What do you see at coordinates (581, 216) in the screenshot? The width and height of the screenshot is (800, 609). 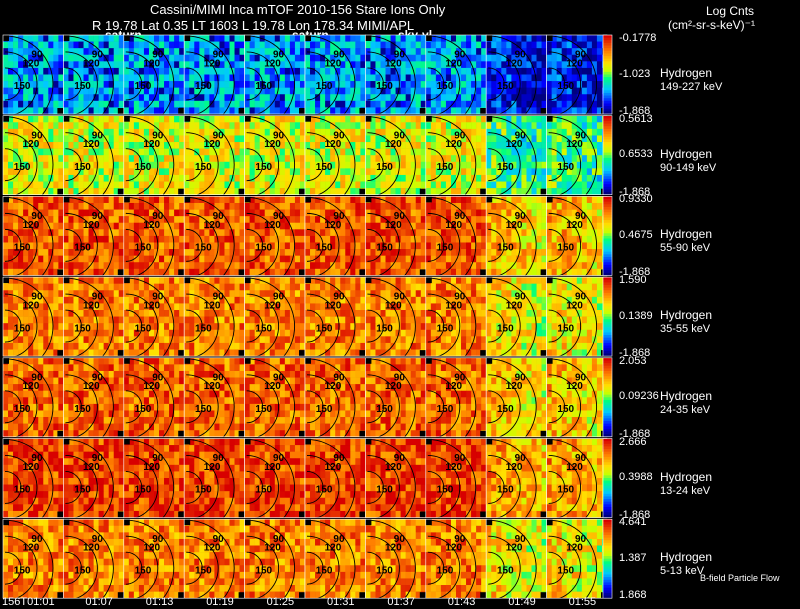 I see `contour-label: 90` at bounding box center [581, 216].